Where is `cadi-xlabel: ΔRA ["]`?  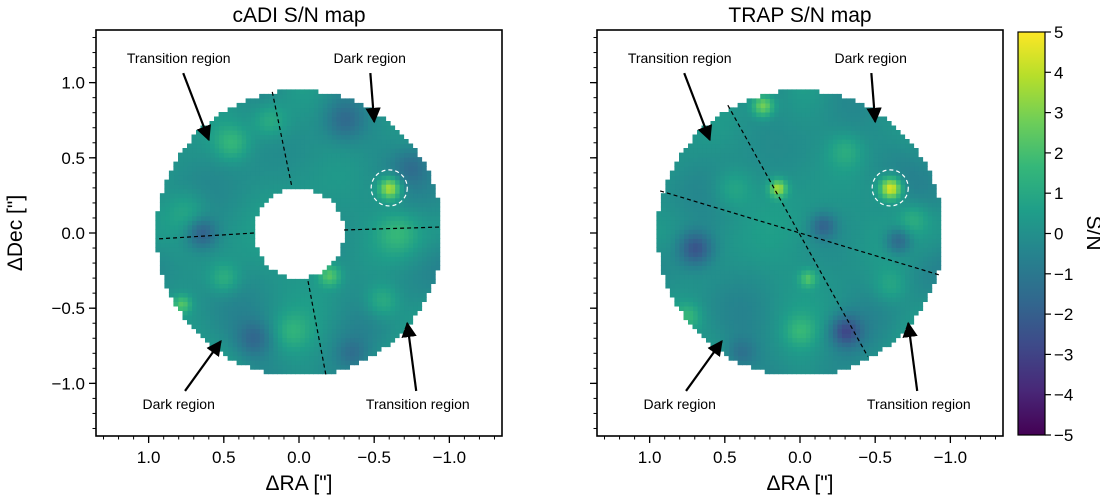 cadi-xlabel: ΔRA ["] is located at coordinates (299, 483).